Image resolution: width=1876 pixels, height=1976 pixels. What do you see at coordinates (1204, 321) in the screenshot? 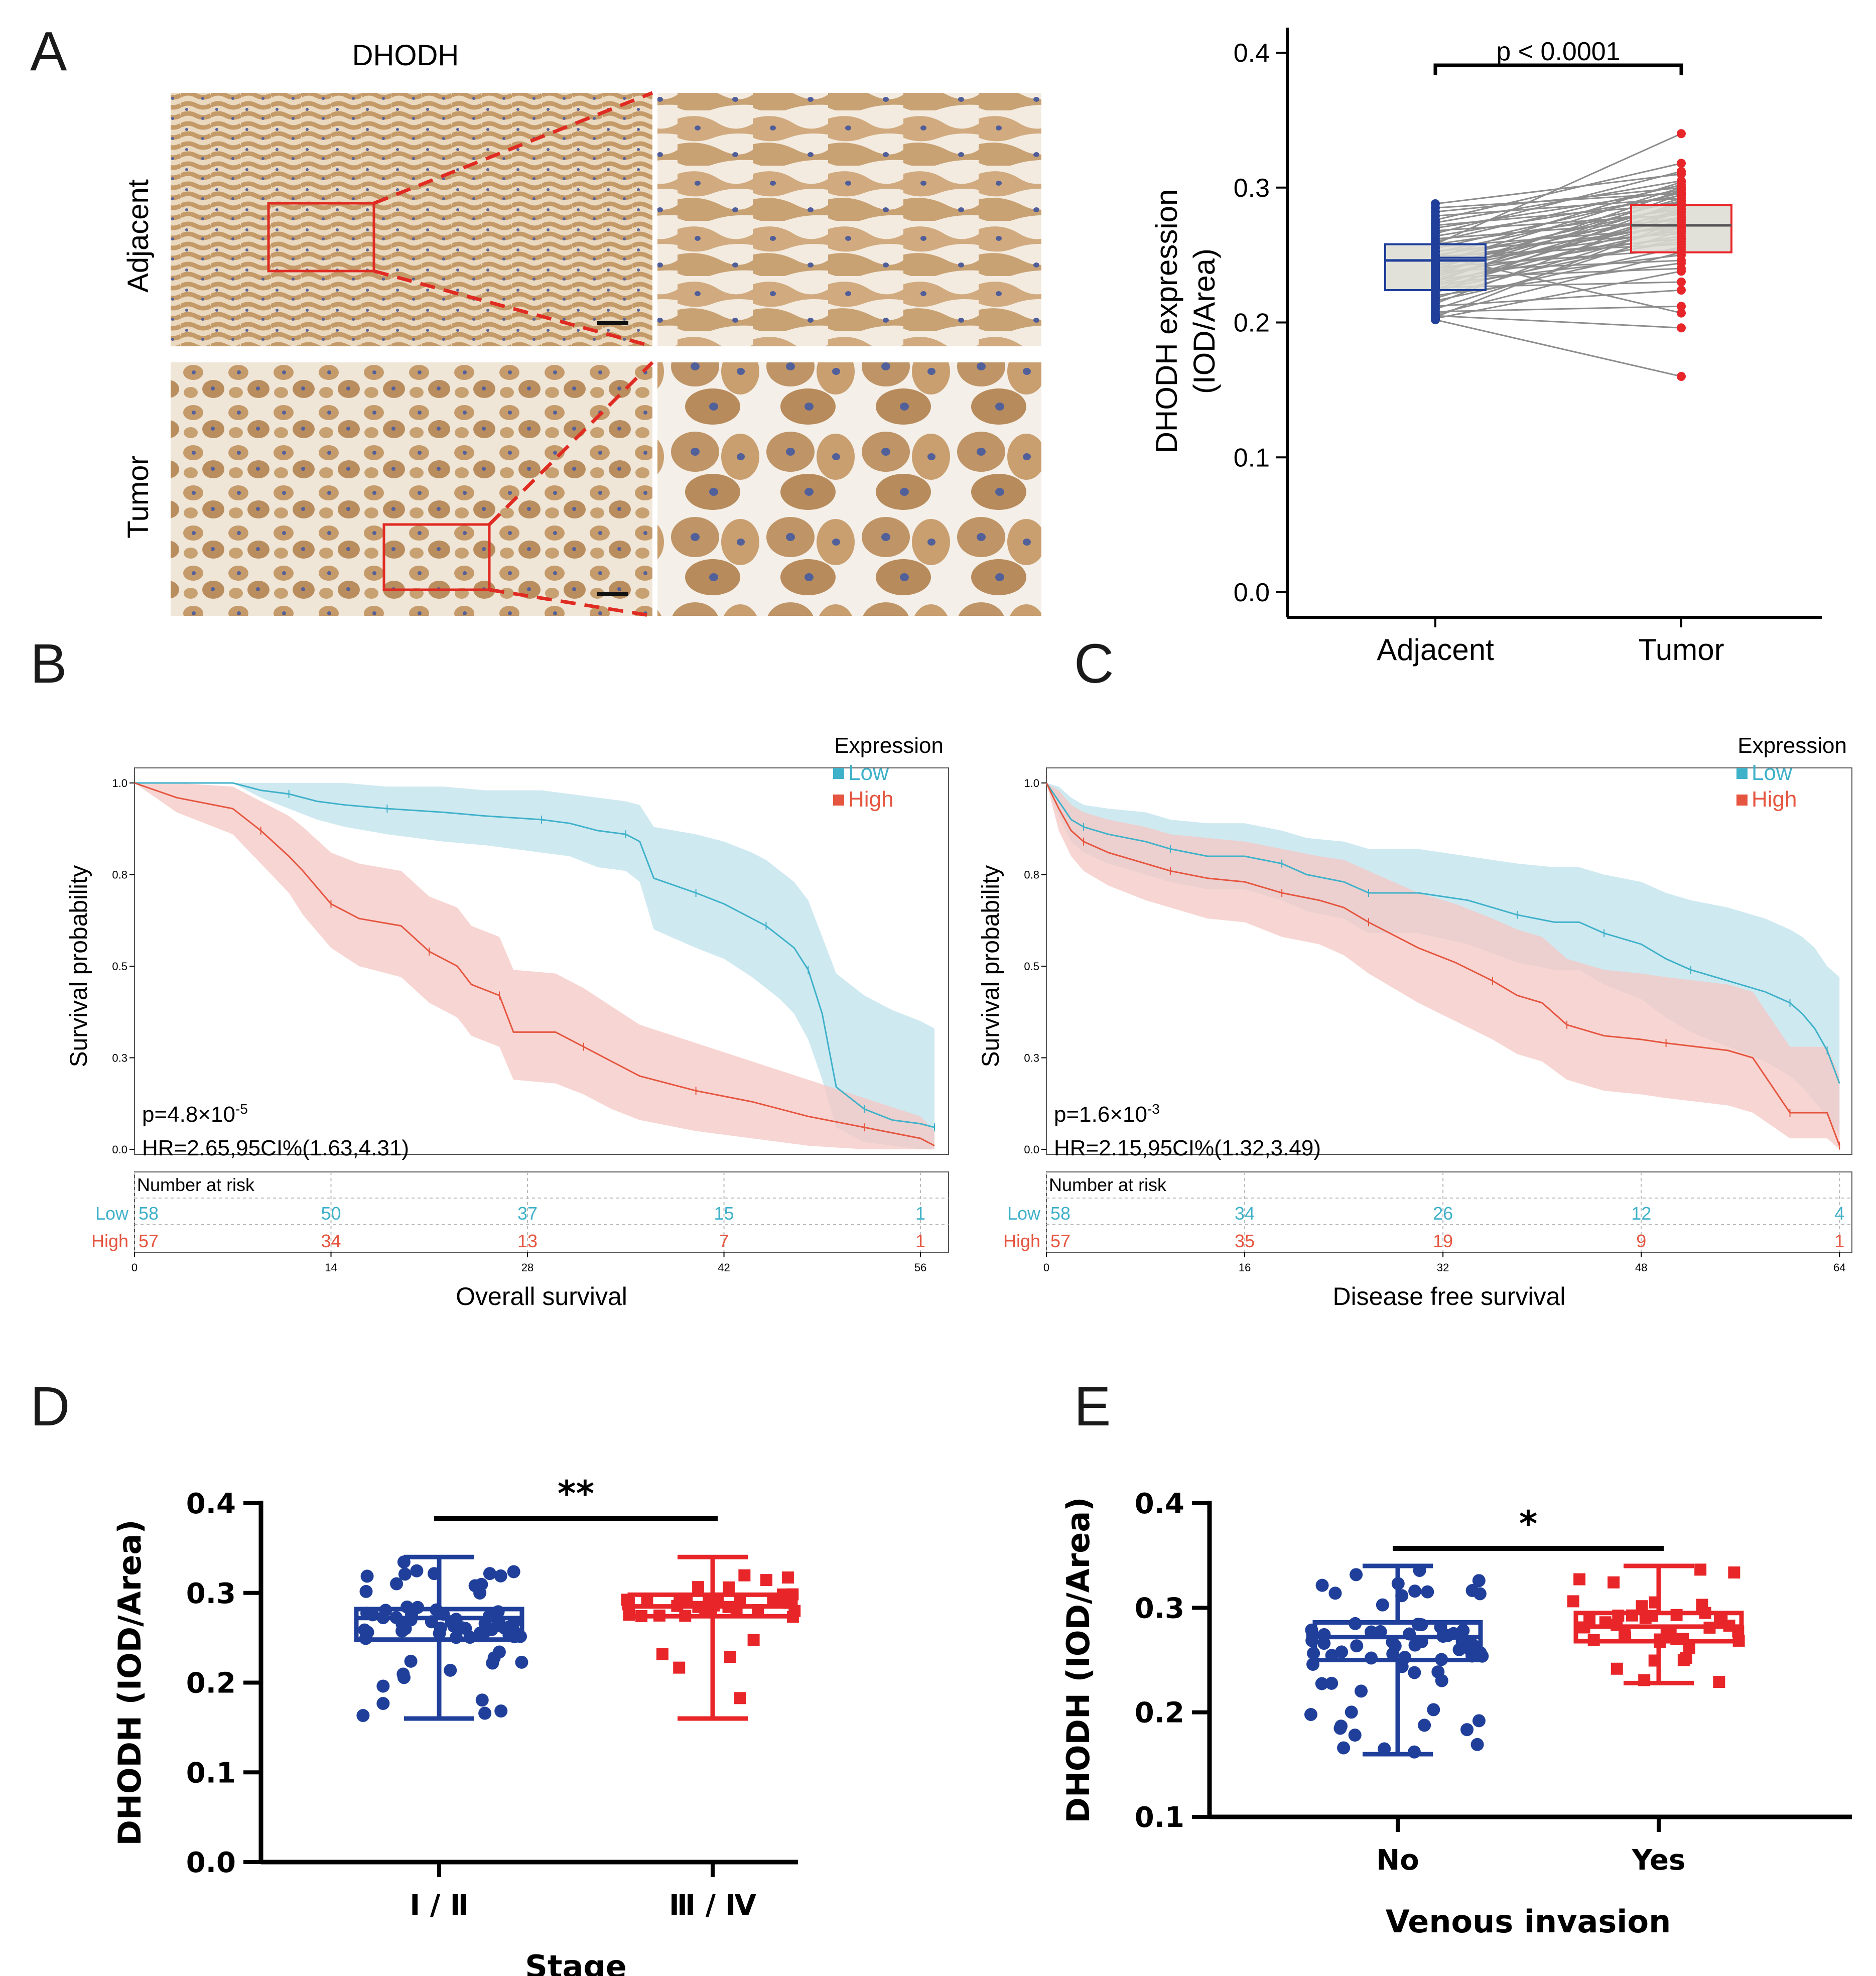
I see `y-axis-label: (IOD/Area)` at bounding box center [1204, 321].